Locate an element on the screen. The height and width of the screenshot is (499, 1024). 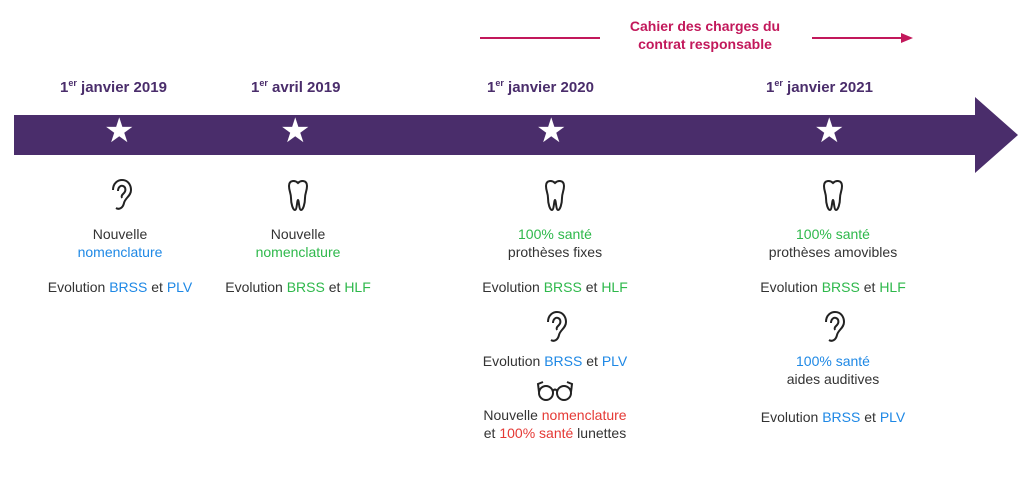
evolution-line: Evolution BRSS et PLV is located at coordinates (120, 287).